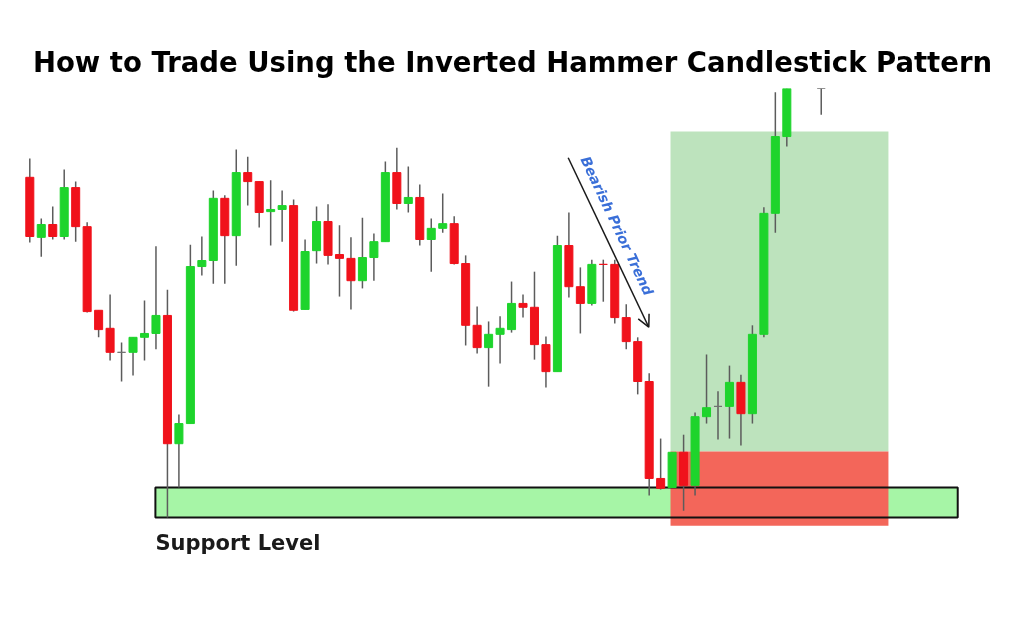 The height and width of the screenshot is (640, 1024). Describe the element at coordinates (238, 542) in the screenshot. I see `band-label: Support Level` at that location.